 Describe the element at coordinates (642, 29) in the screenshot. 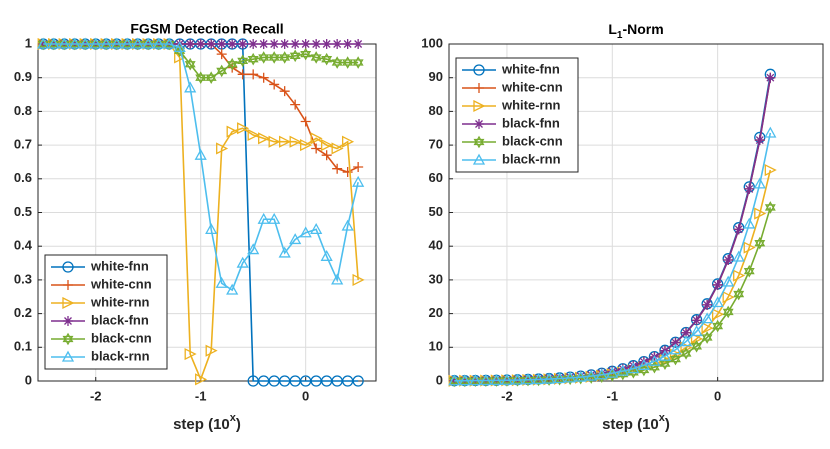

I see `title-rest: -Norm` at that location.